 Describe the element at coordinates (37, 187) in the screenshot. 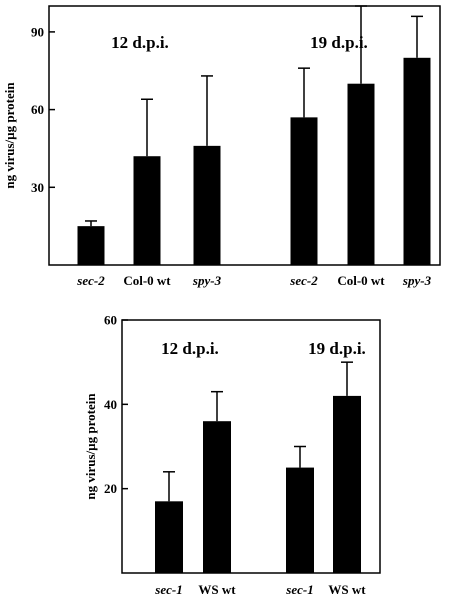

I see `y-tick-label: 30` at that location.